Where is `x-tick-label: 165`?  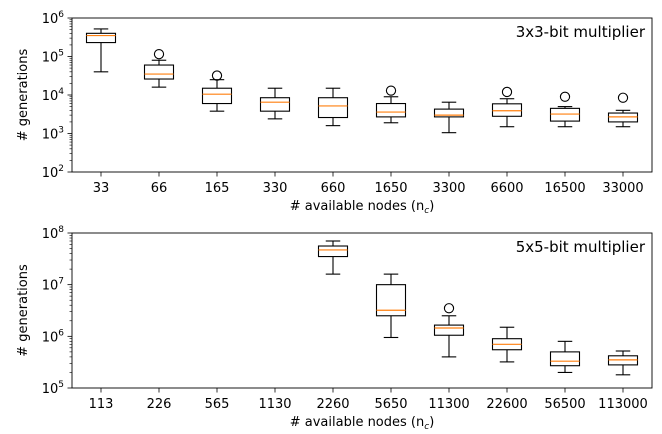 x-tick-label: 165 is located at coordinates (217, 188).